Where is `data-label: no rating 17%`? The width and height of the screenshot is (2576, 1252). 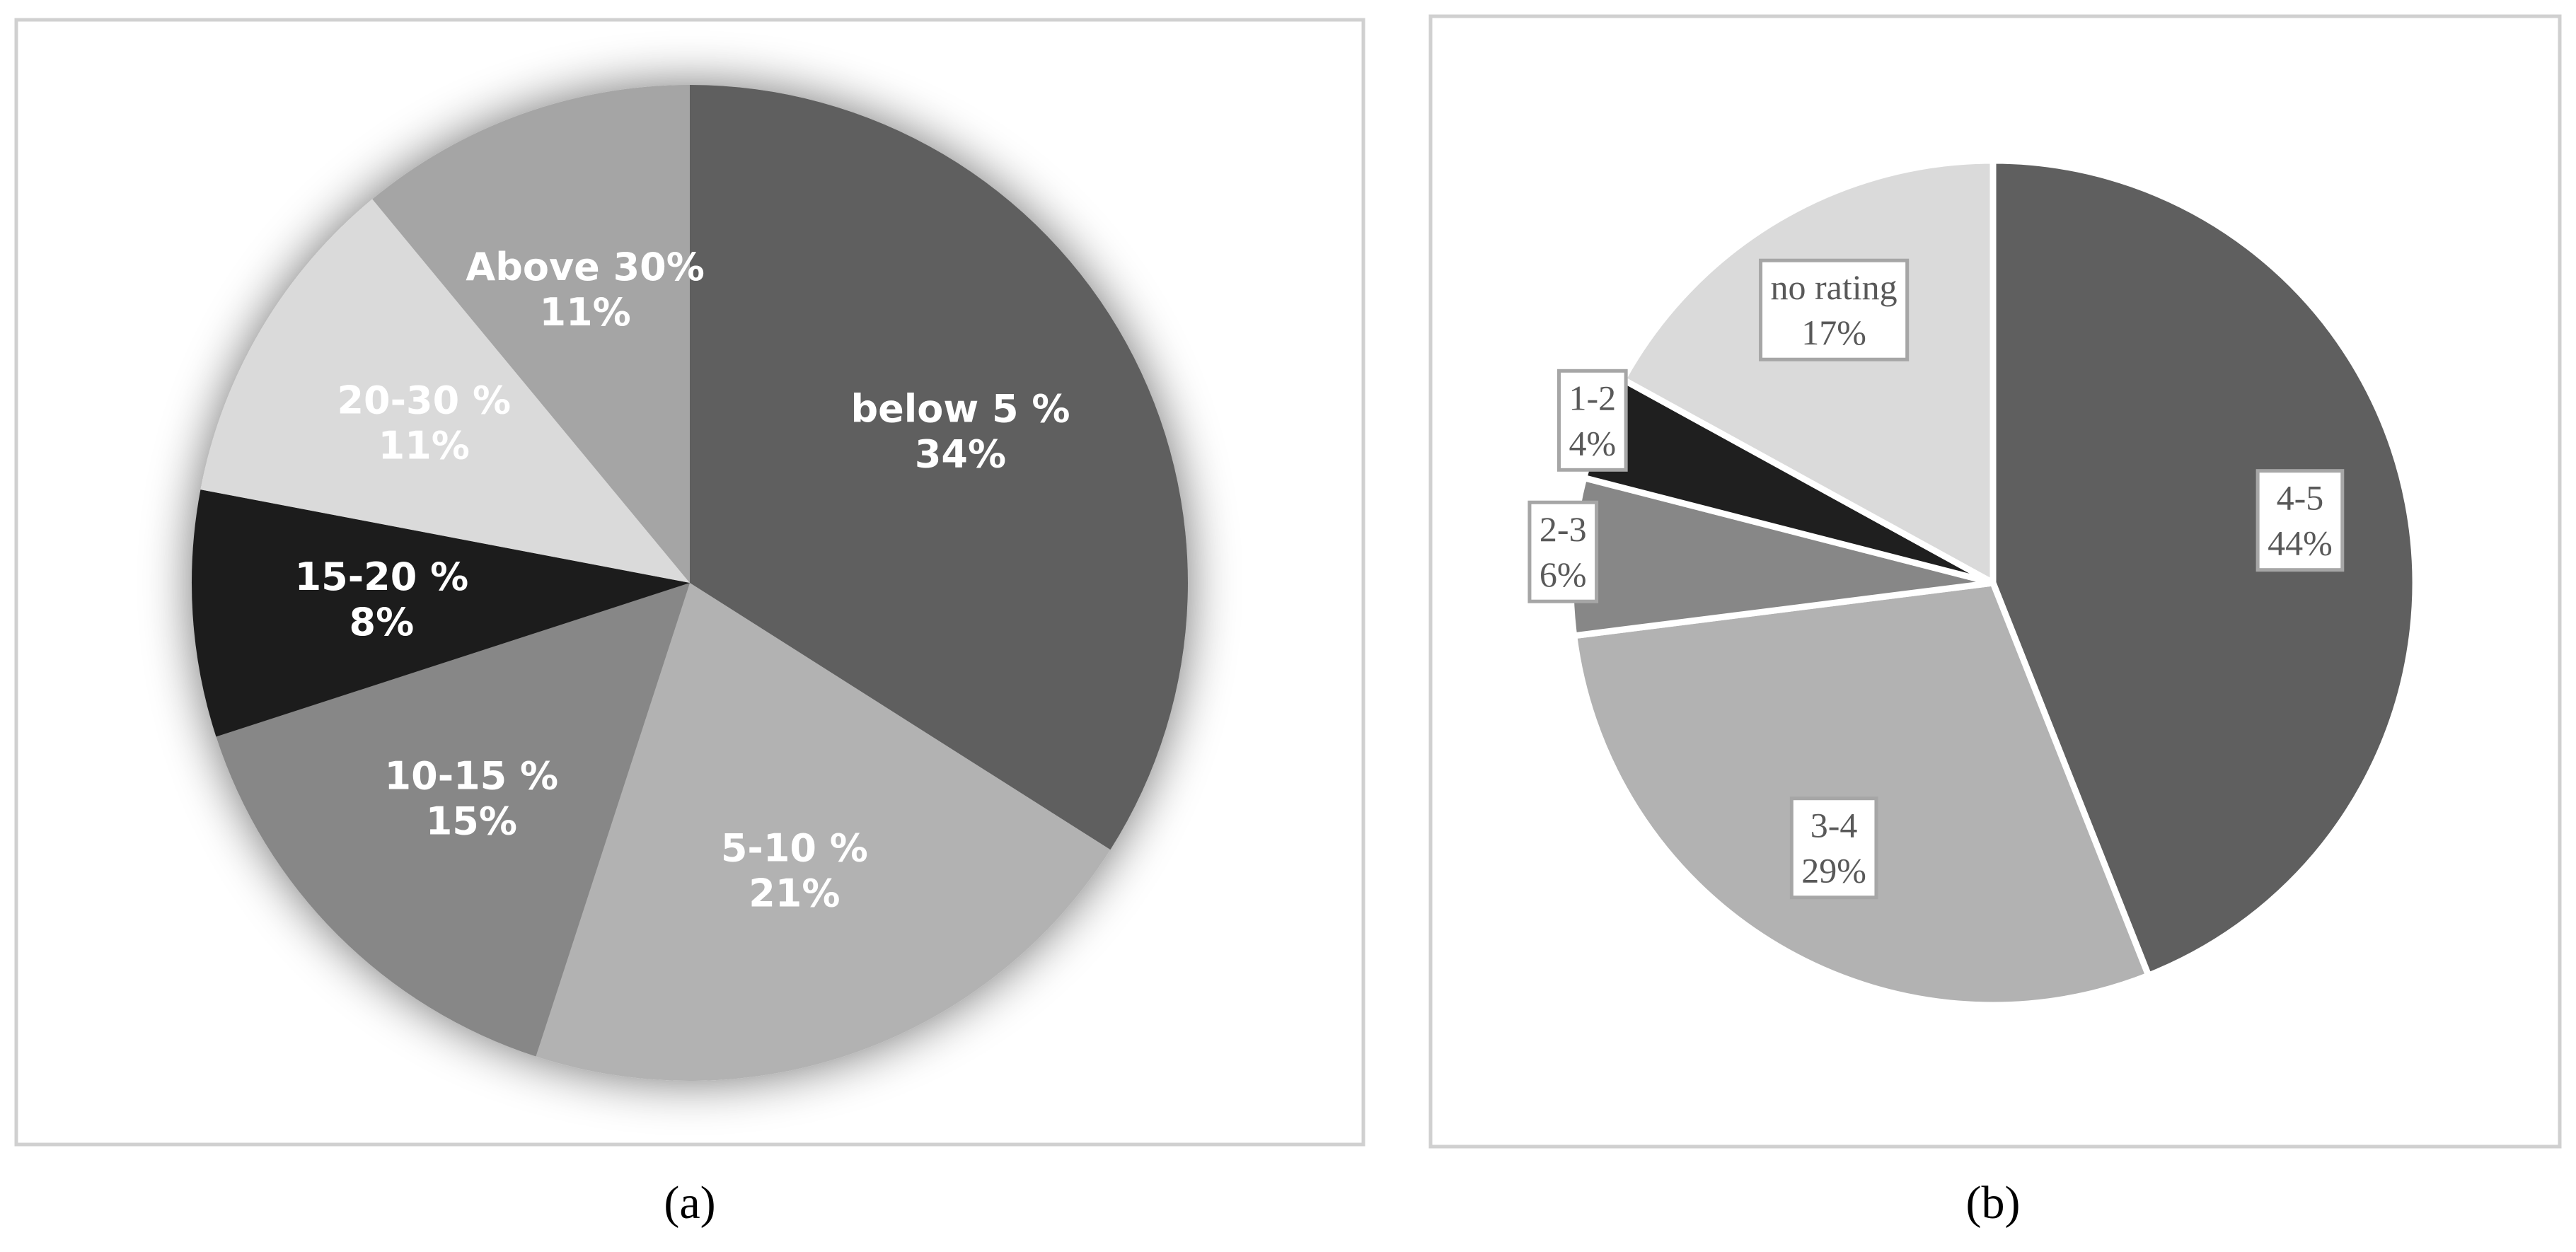 data-label: no rating 17% is located at coordinates (1835, 309).